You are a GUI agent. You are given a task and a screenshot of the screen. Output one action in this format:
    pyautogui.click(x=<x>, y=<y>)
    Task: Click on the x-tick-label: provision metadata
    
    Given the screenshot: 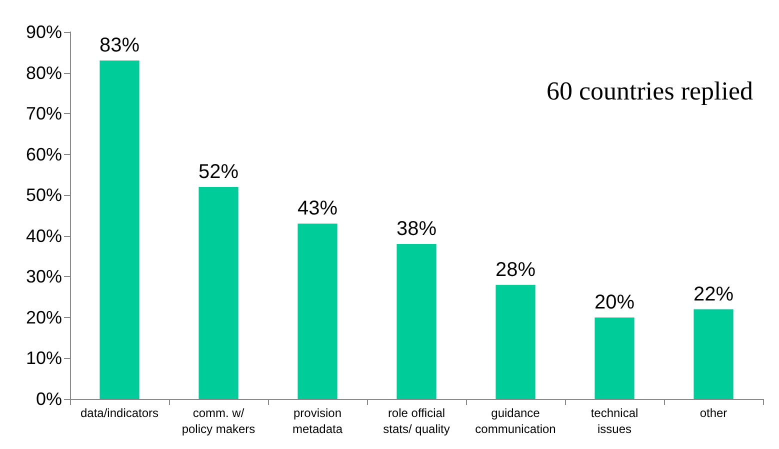 What is the action you would take?
    pyautogui.click(x=317, y=421)
    